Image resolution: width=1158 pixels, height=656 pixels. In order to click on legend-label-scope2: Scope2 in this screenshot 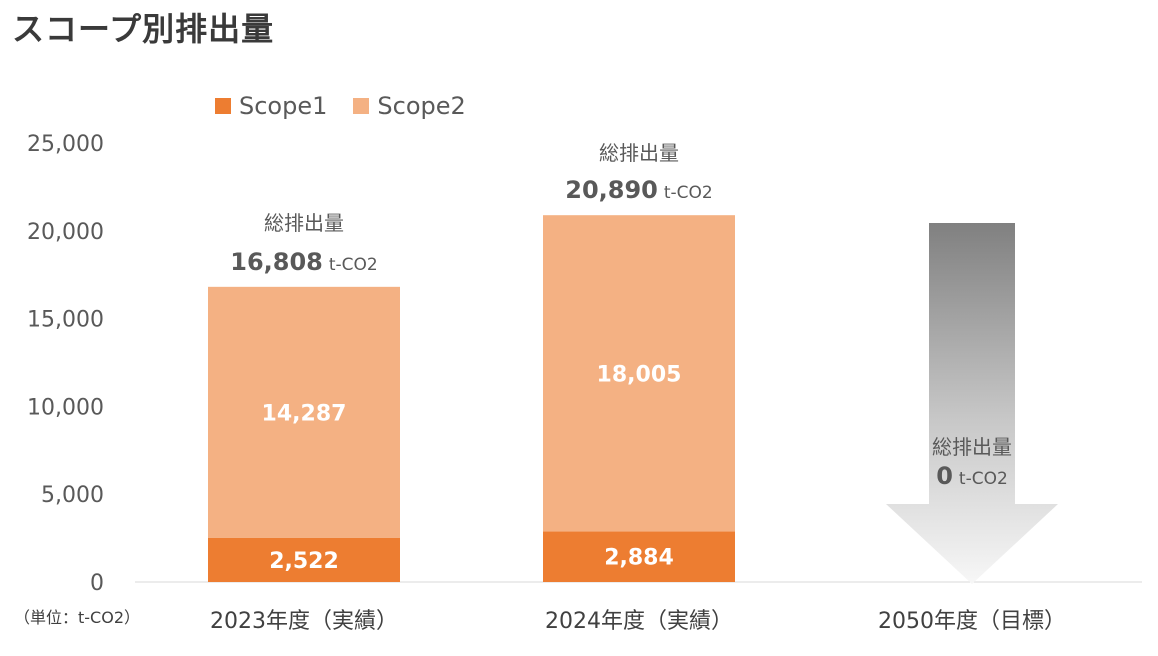, I will do `click(421, 106)`.